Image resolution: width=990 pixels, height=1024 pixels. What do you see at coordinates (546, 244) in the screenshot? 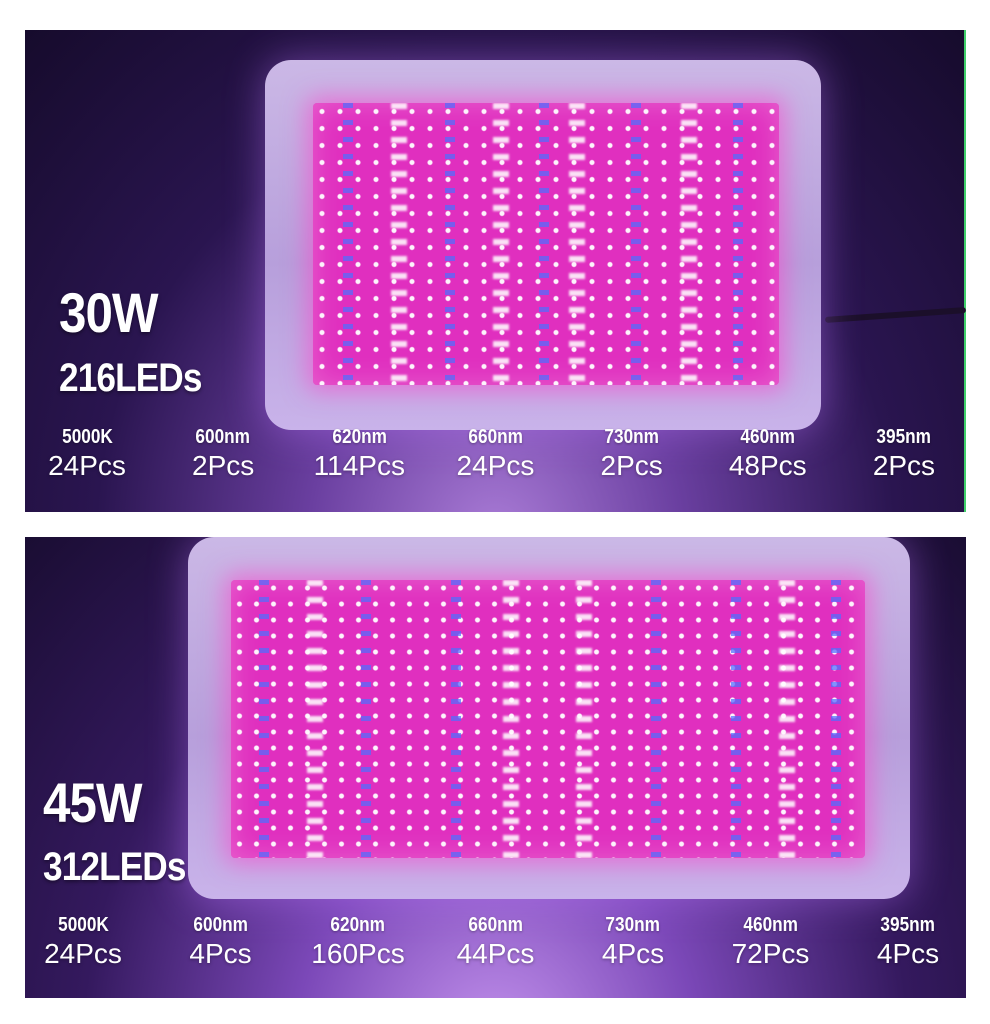
I see `led-board` at bounding box center [546, 244].